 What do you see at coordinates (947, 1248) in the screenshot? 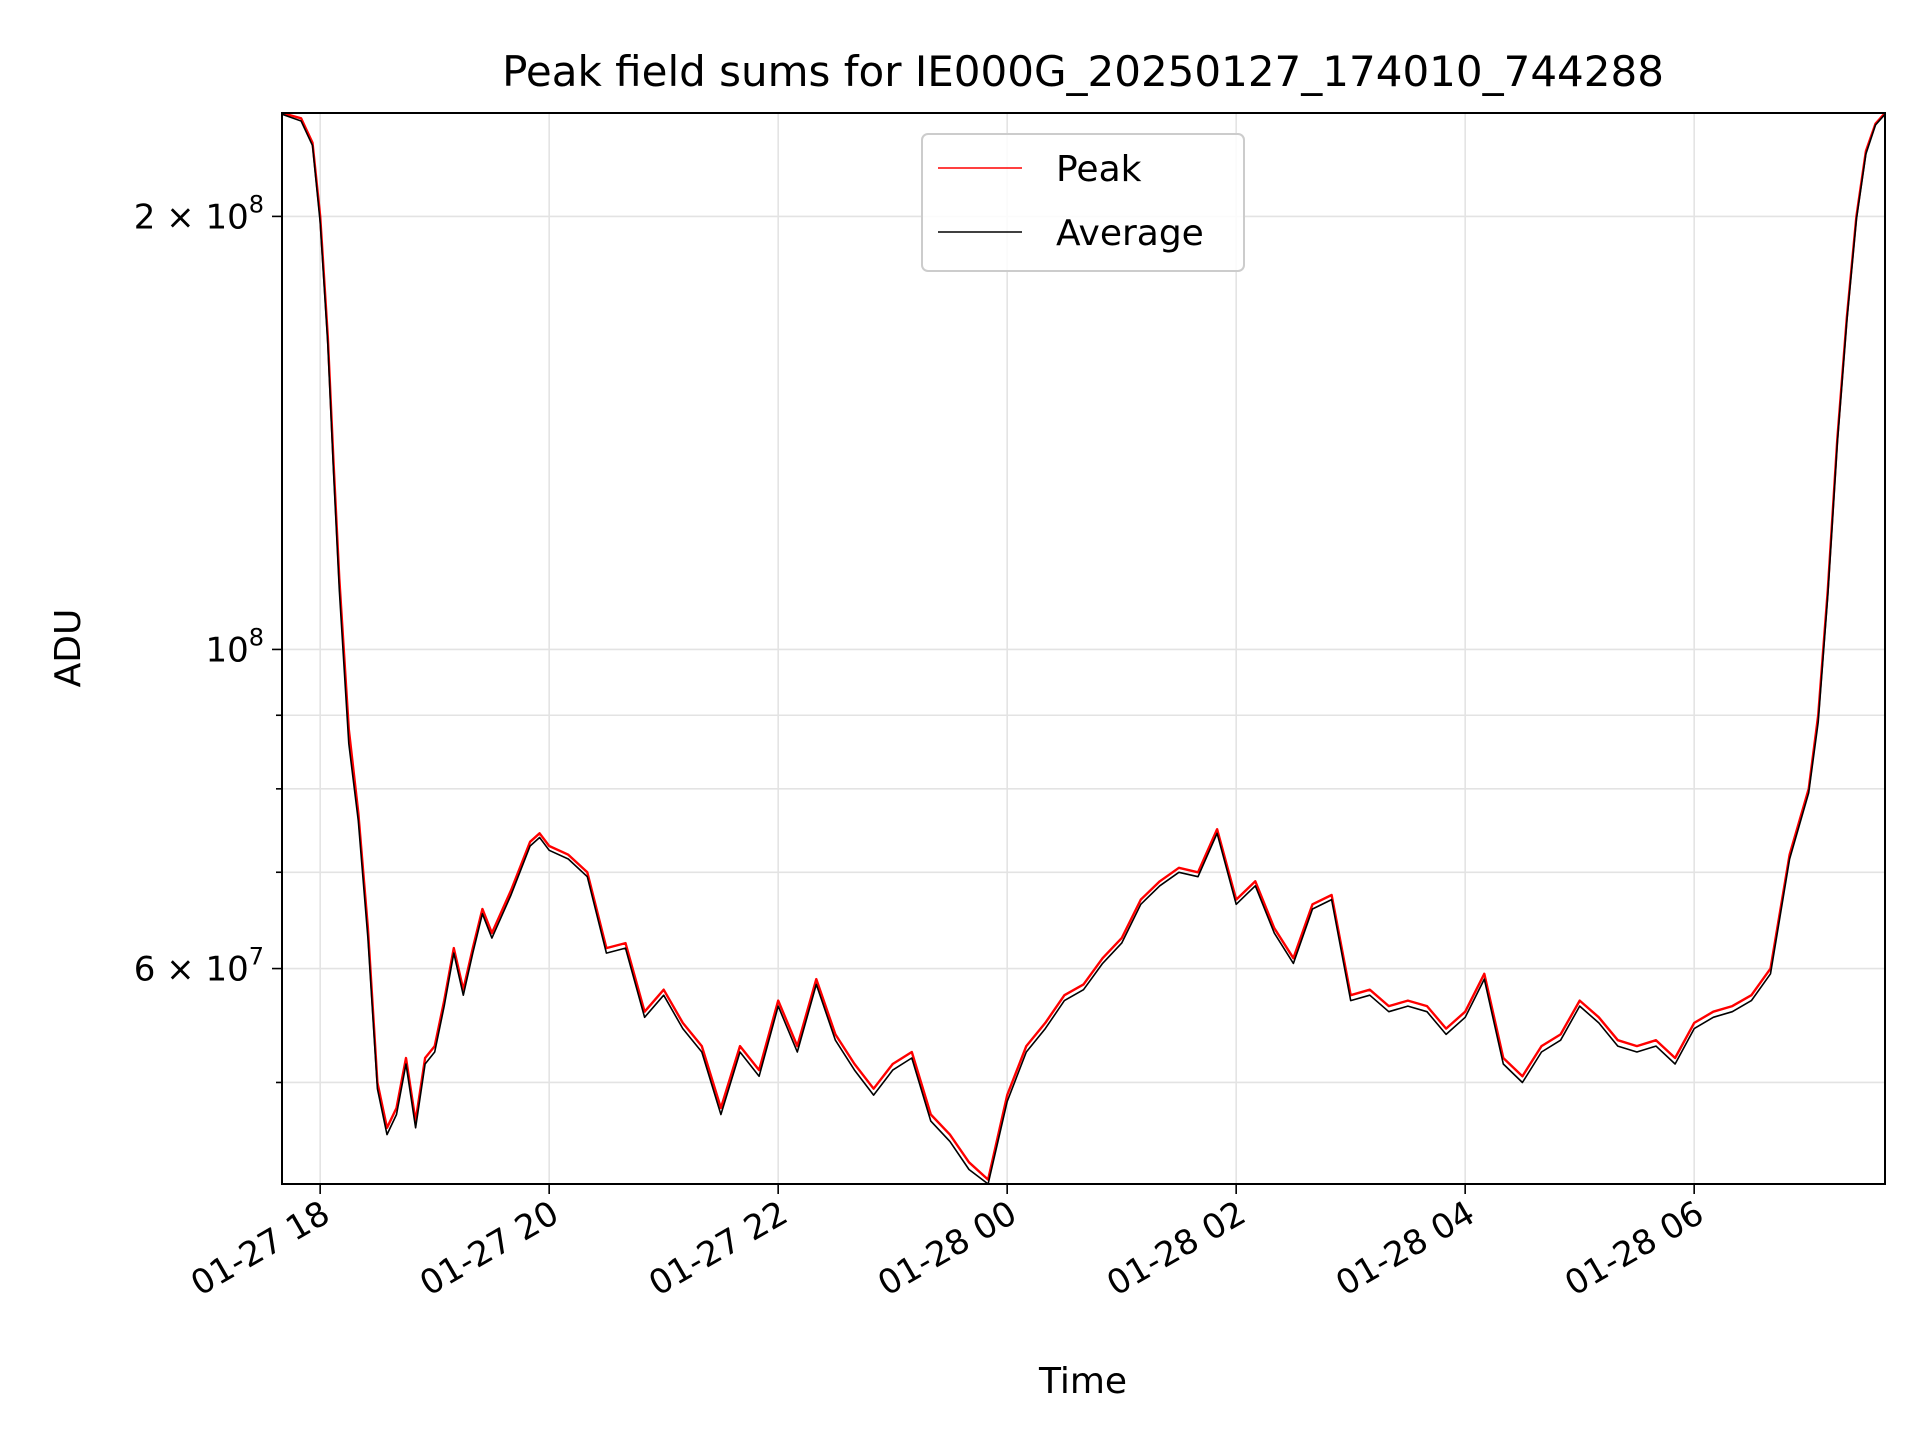
I see `x-tick-label: 01-28 00` at bounding box center [947, 1248].